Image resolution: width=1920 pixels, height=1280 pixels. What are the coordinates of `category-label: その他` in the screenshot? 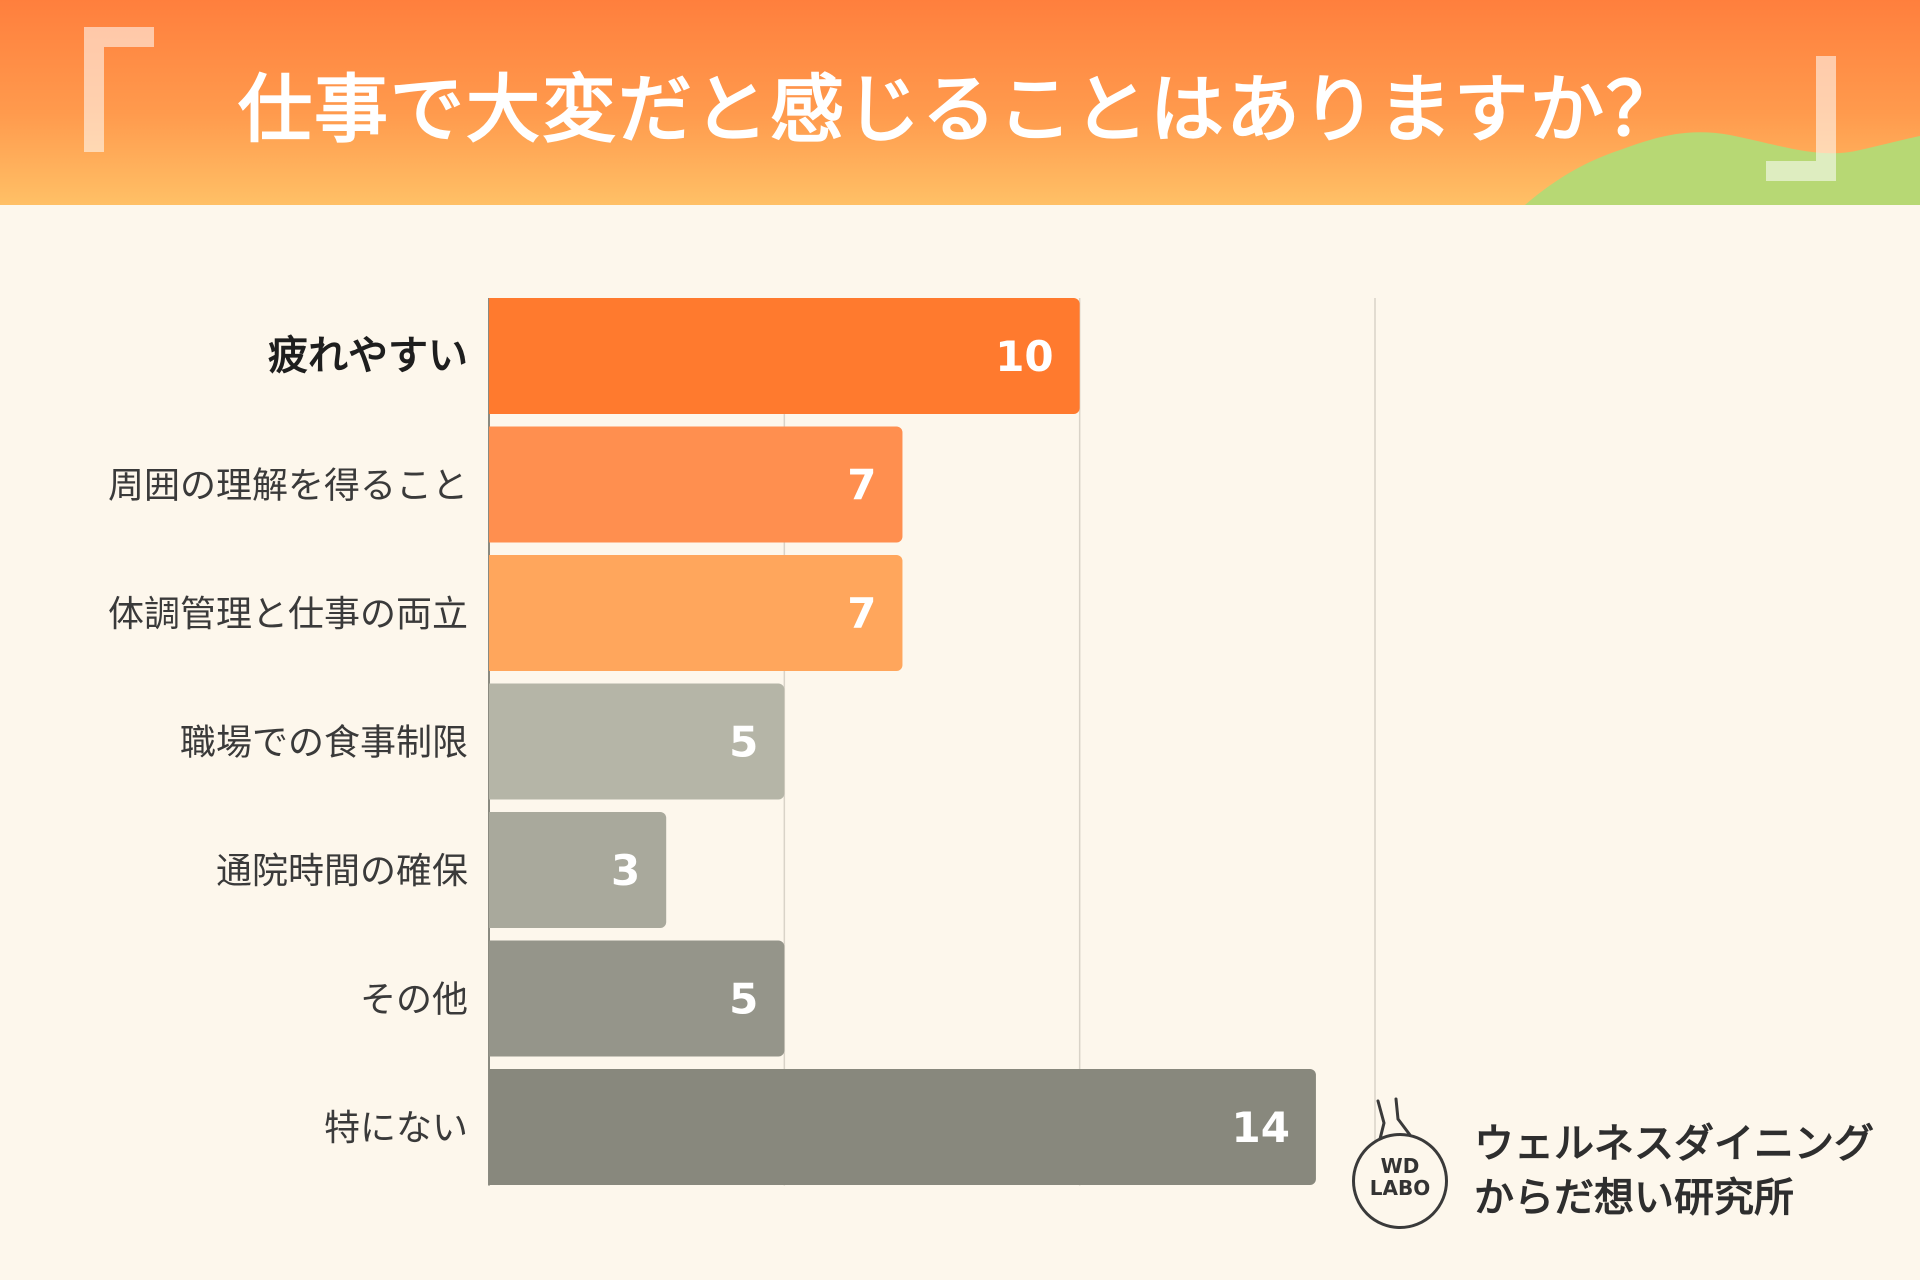 It's located at (414, 1000).